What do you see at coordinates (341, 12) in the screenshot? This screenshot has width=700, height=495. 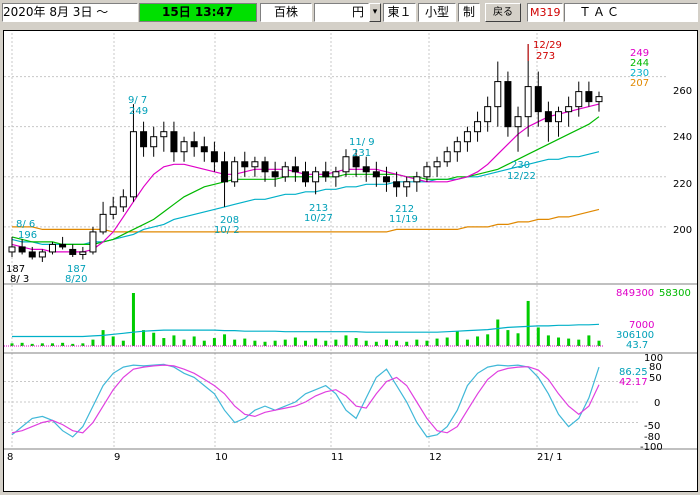 I see `currency-select: 円` at bounding box center [341, 12].